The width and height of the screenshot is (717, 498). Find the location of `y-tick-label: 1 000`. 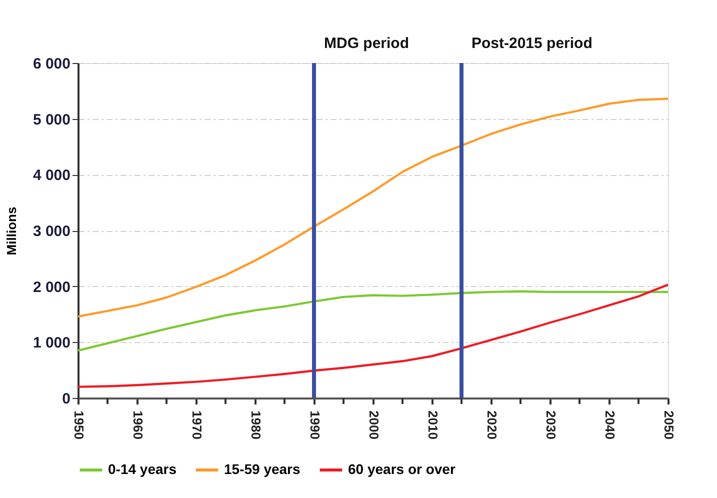

y-tick-label: 1 000 is located at coordinates (51, 343).